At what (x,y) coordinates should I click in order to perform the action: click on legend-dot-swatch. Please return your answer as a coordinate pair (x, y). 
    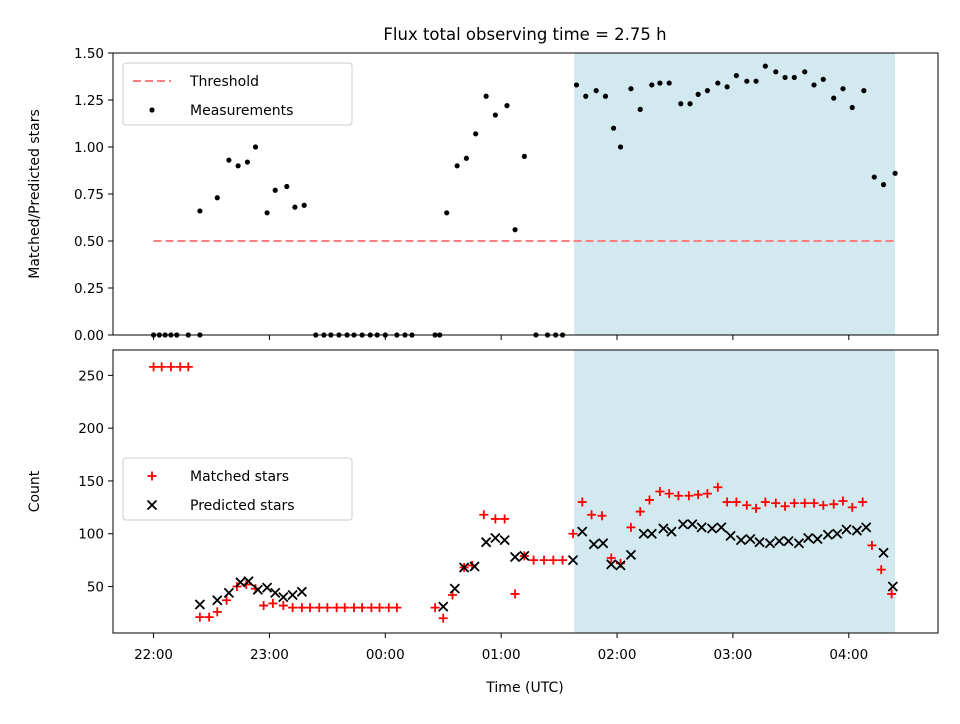
    Looking at the image, I should click on (152, 110).